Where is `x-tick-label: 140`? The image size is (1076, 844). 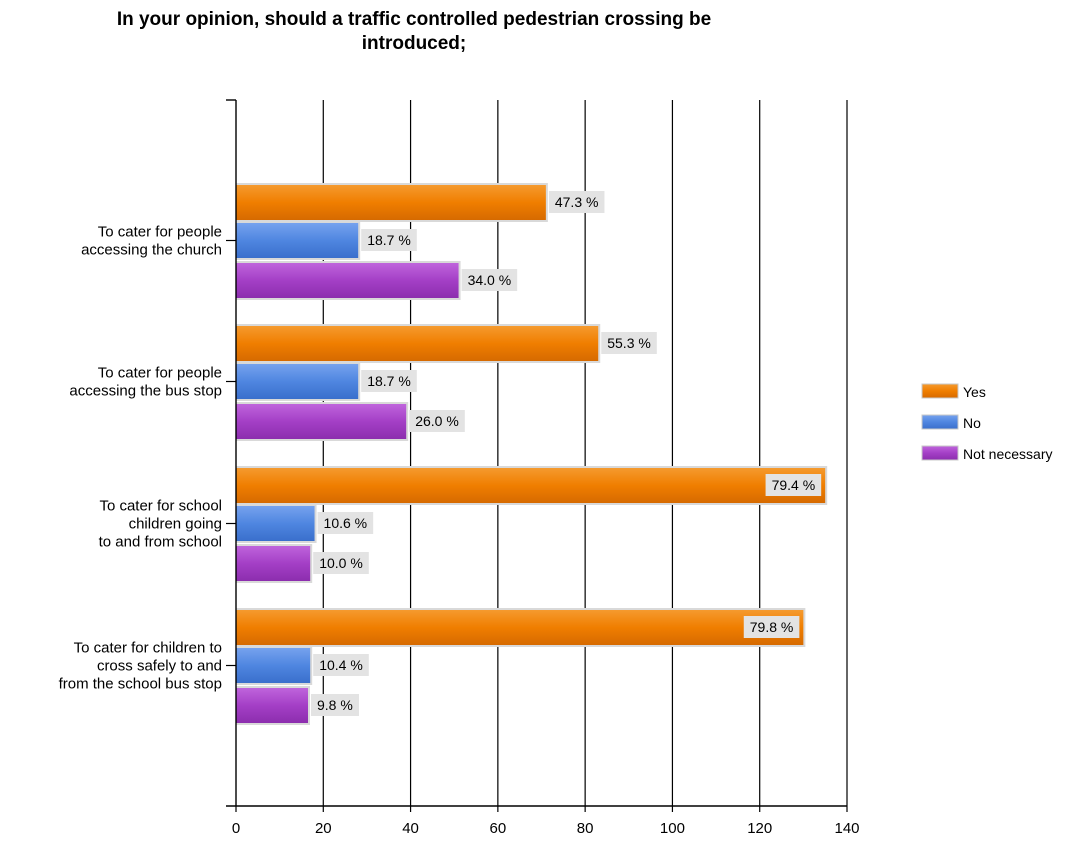 x-tick-label: 140 is located at coordinates (846, 828).